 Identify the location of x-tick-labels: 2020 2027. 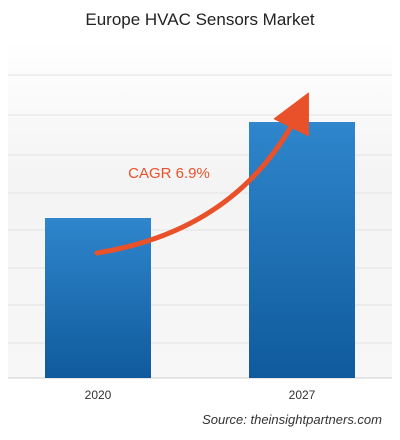
(200, 395).